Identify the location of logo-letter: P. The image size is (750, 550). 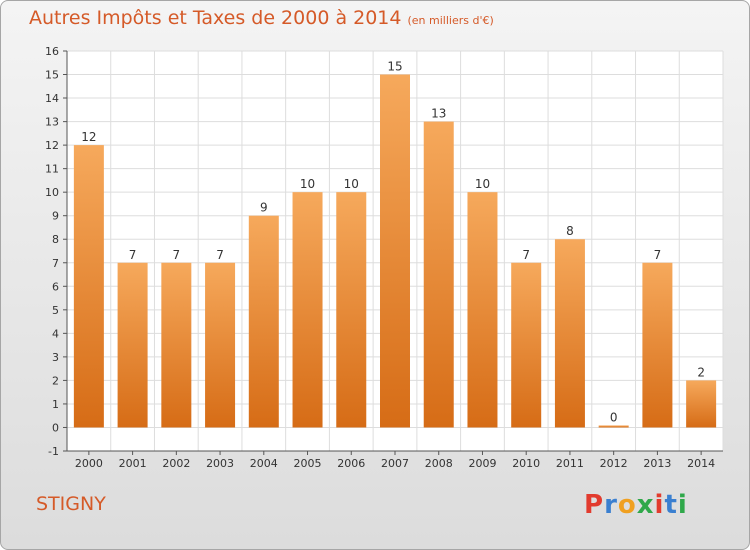
(594, 505).